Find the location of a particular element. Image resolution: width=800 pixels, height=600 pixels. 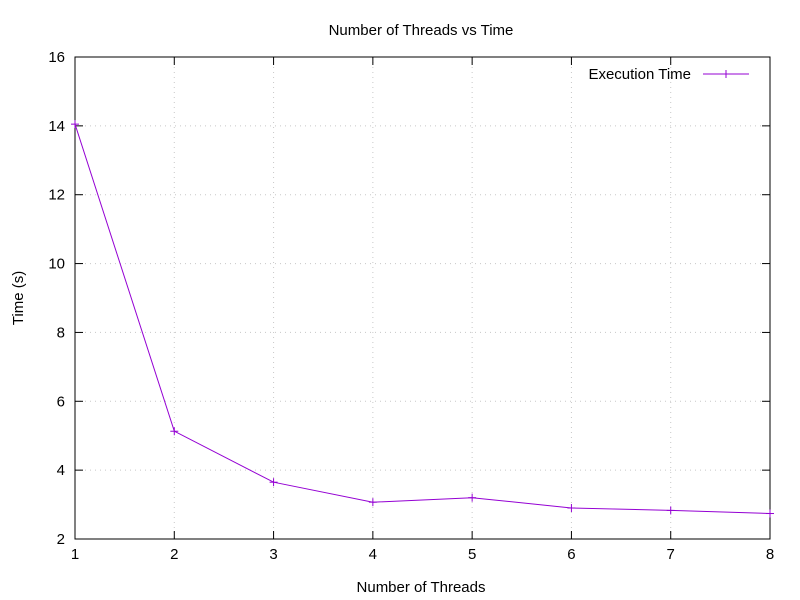

y-tick-label: 6 is located at coordinates (61, 401).